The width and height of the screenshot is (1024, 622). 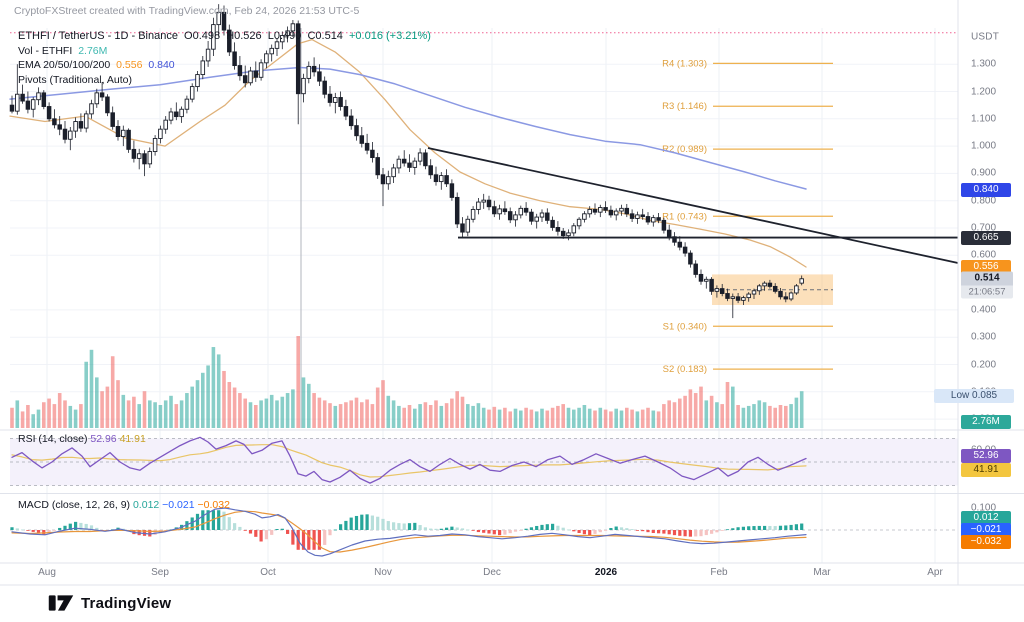 What do you see at coordinates (226, 51) in the screenshot?
I see `legend-volume-row: Vol - ETHFI 2.76M` at bounding box center [226, 51].